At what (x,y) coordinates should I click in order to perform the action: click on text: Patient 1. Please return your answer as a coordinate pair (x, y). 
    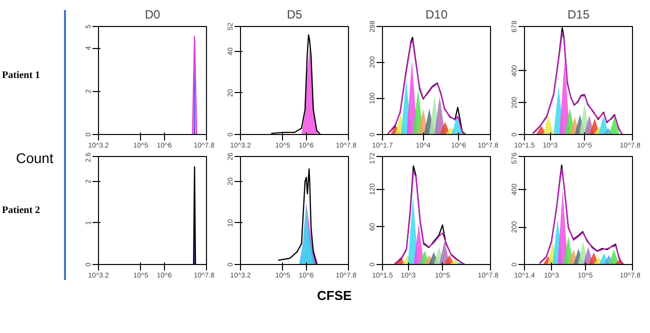
    Looking at the image, I should click on (21, 75).